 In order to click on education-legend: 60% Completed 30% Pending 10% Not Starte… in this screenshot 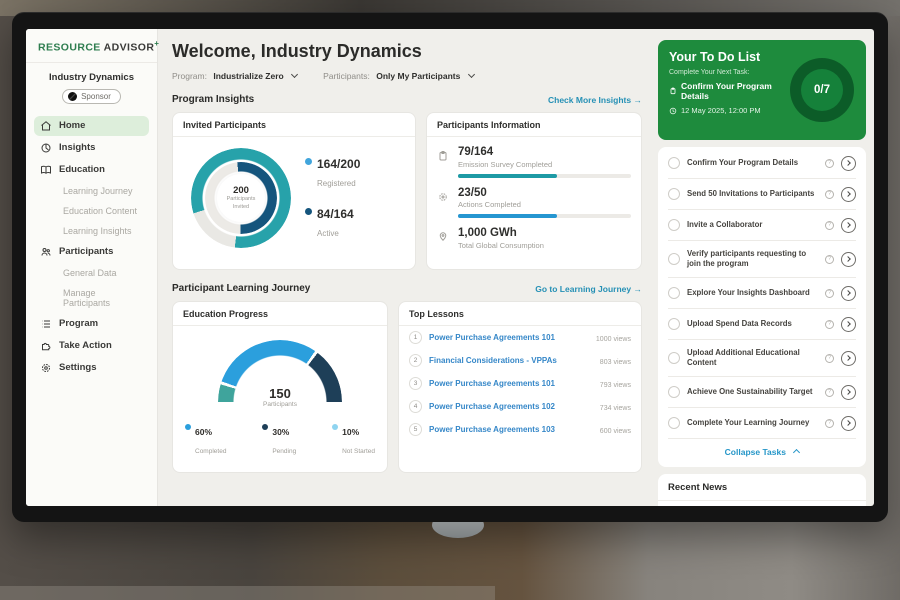, I will do `click(280, 440)`.